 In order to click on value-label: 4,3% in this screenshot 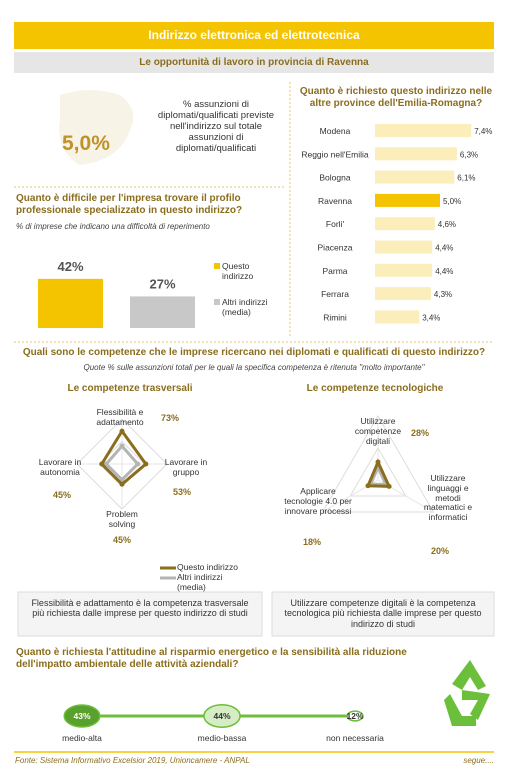, I will do `click(443, 294)`.